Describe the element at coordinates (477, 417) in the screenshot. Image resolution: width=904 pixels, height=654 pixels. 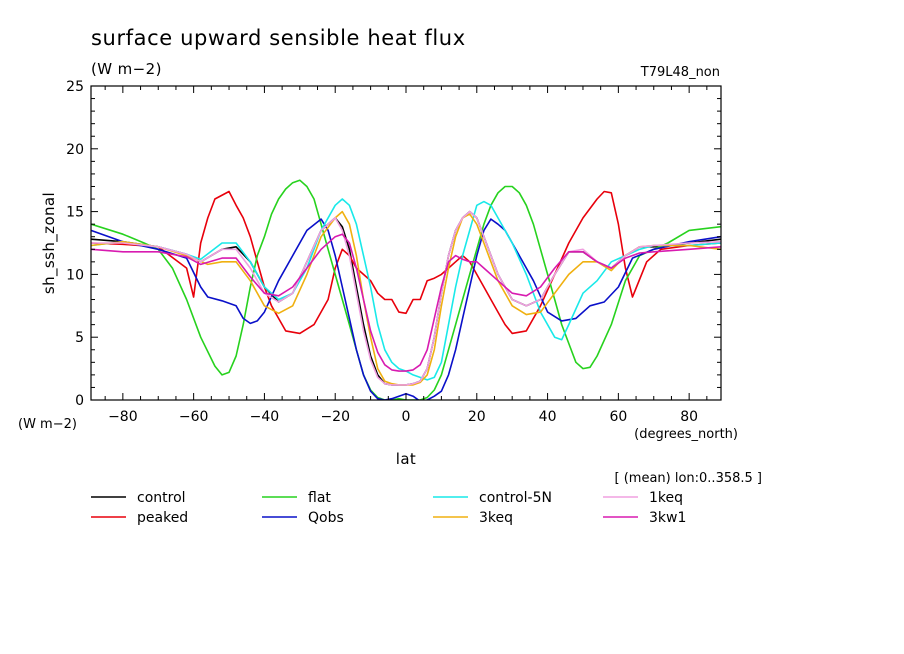
I see `x-tick-label: 20` at that location.